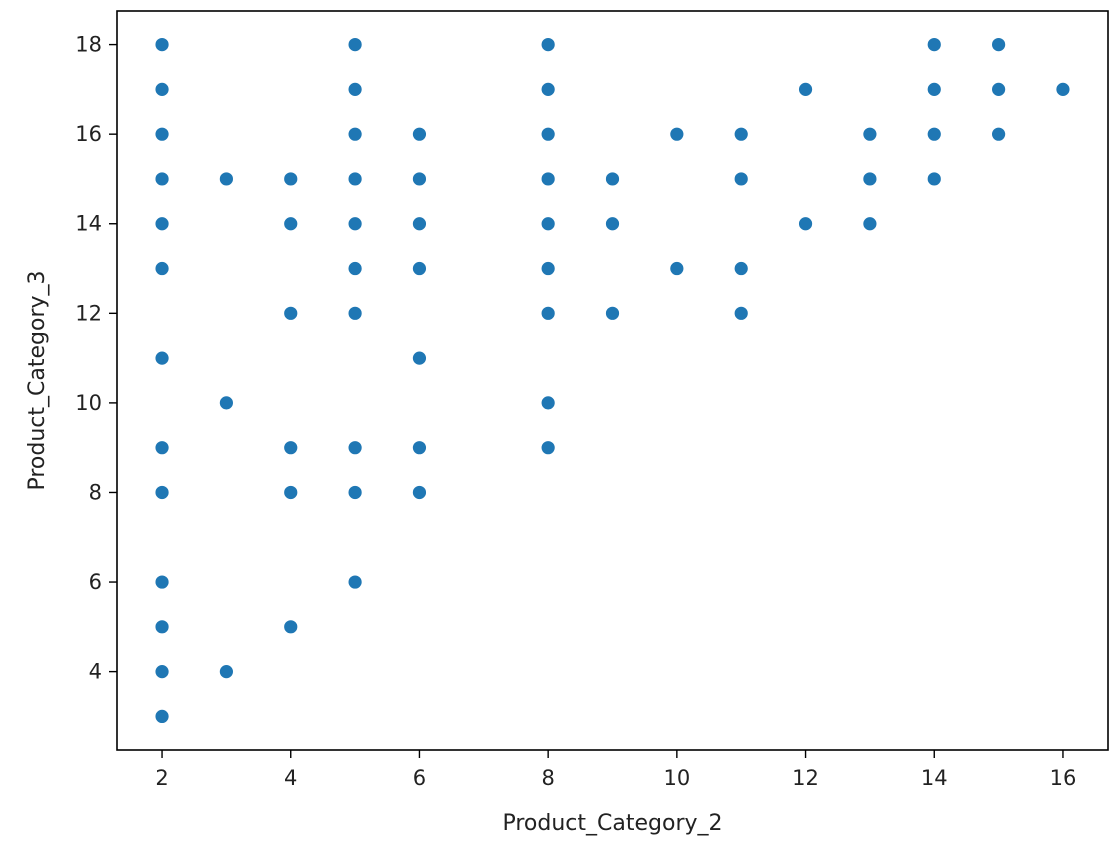 Image resolution: width=1120 pixels, height=856 pixels. I want to click on x-tick-label: 6, so click(419, 778).